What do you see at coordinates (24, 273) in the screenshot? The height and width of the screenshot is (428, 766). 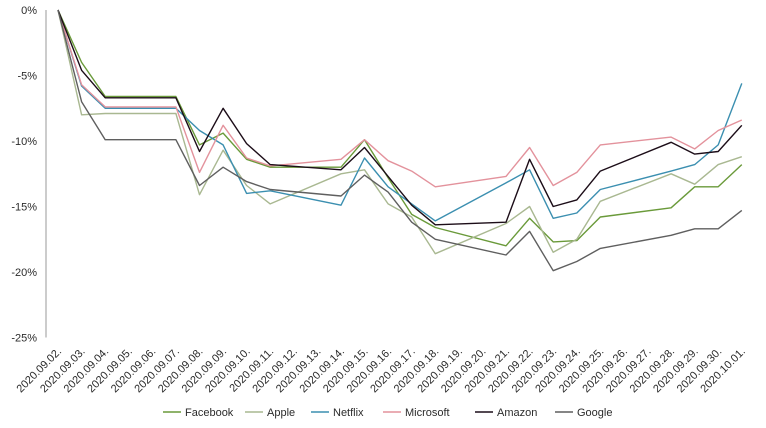 I see `y-tick-label: -20%` at bounding box center [24, 273].